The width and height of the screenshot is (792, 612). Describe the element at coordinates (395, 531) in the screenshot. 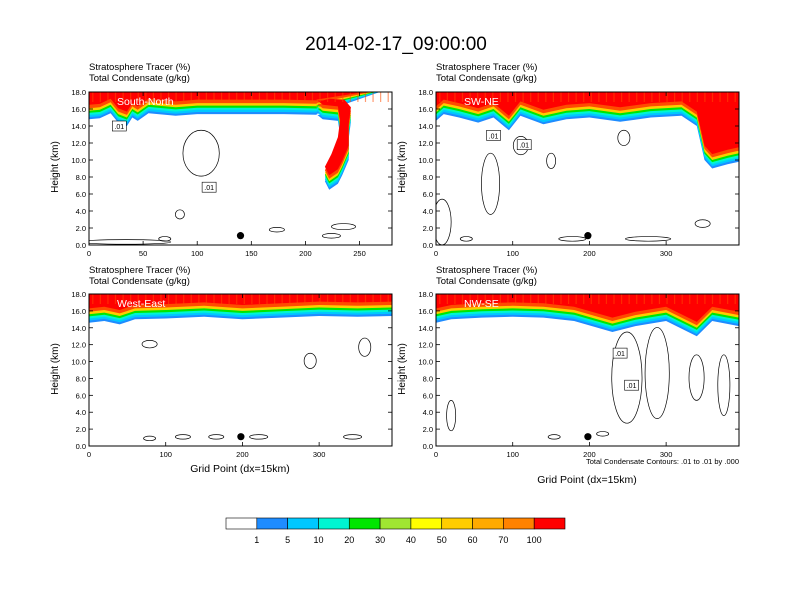

I see `colorbar: 1 5 10 20 30 40 50 60 70 100` at that location.